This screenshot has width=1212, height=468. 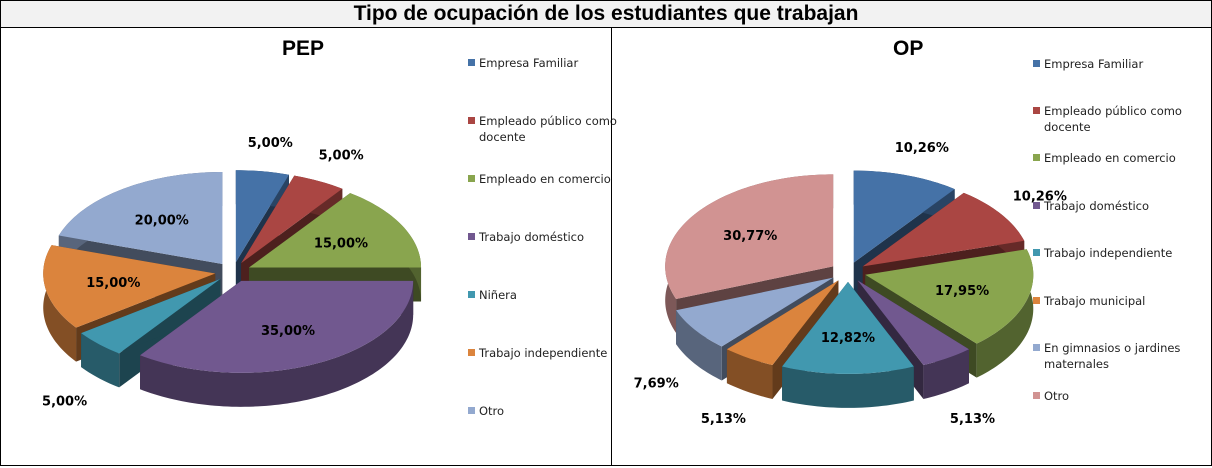 I want to click on data-label: 35,00%, so click(x=288, y=331).